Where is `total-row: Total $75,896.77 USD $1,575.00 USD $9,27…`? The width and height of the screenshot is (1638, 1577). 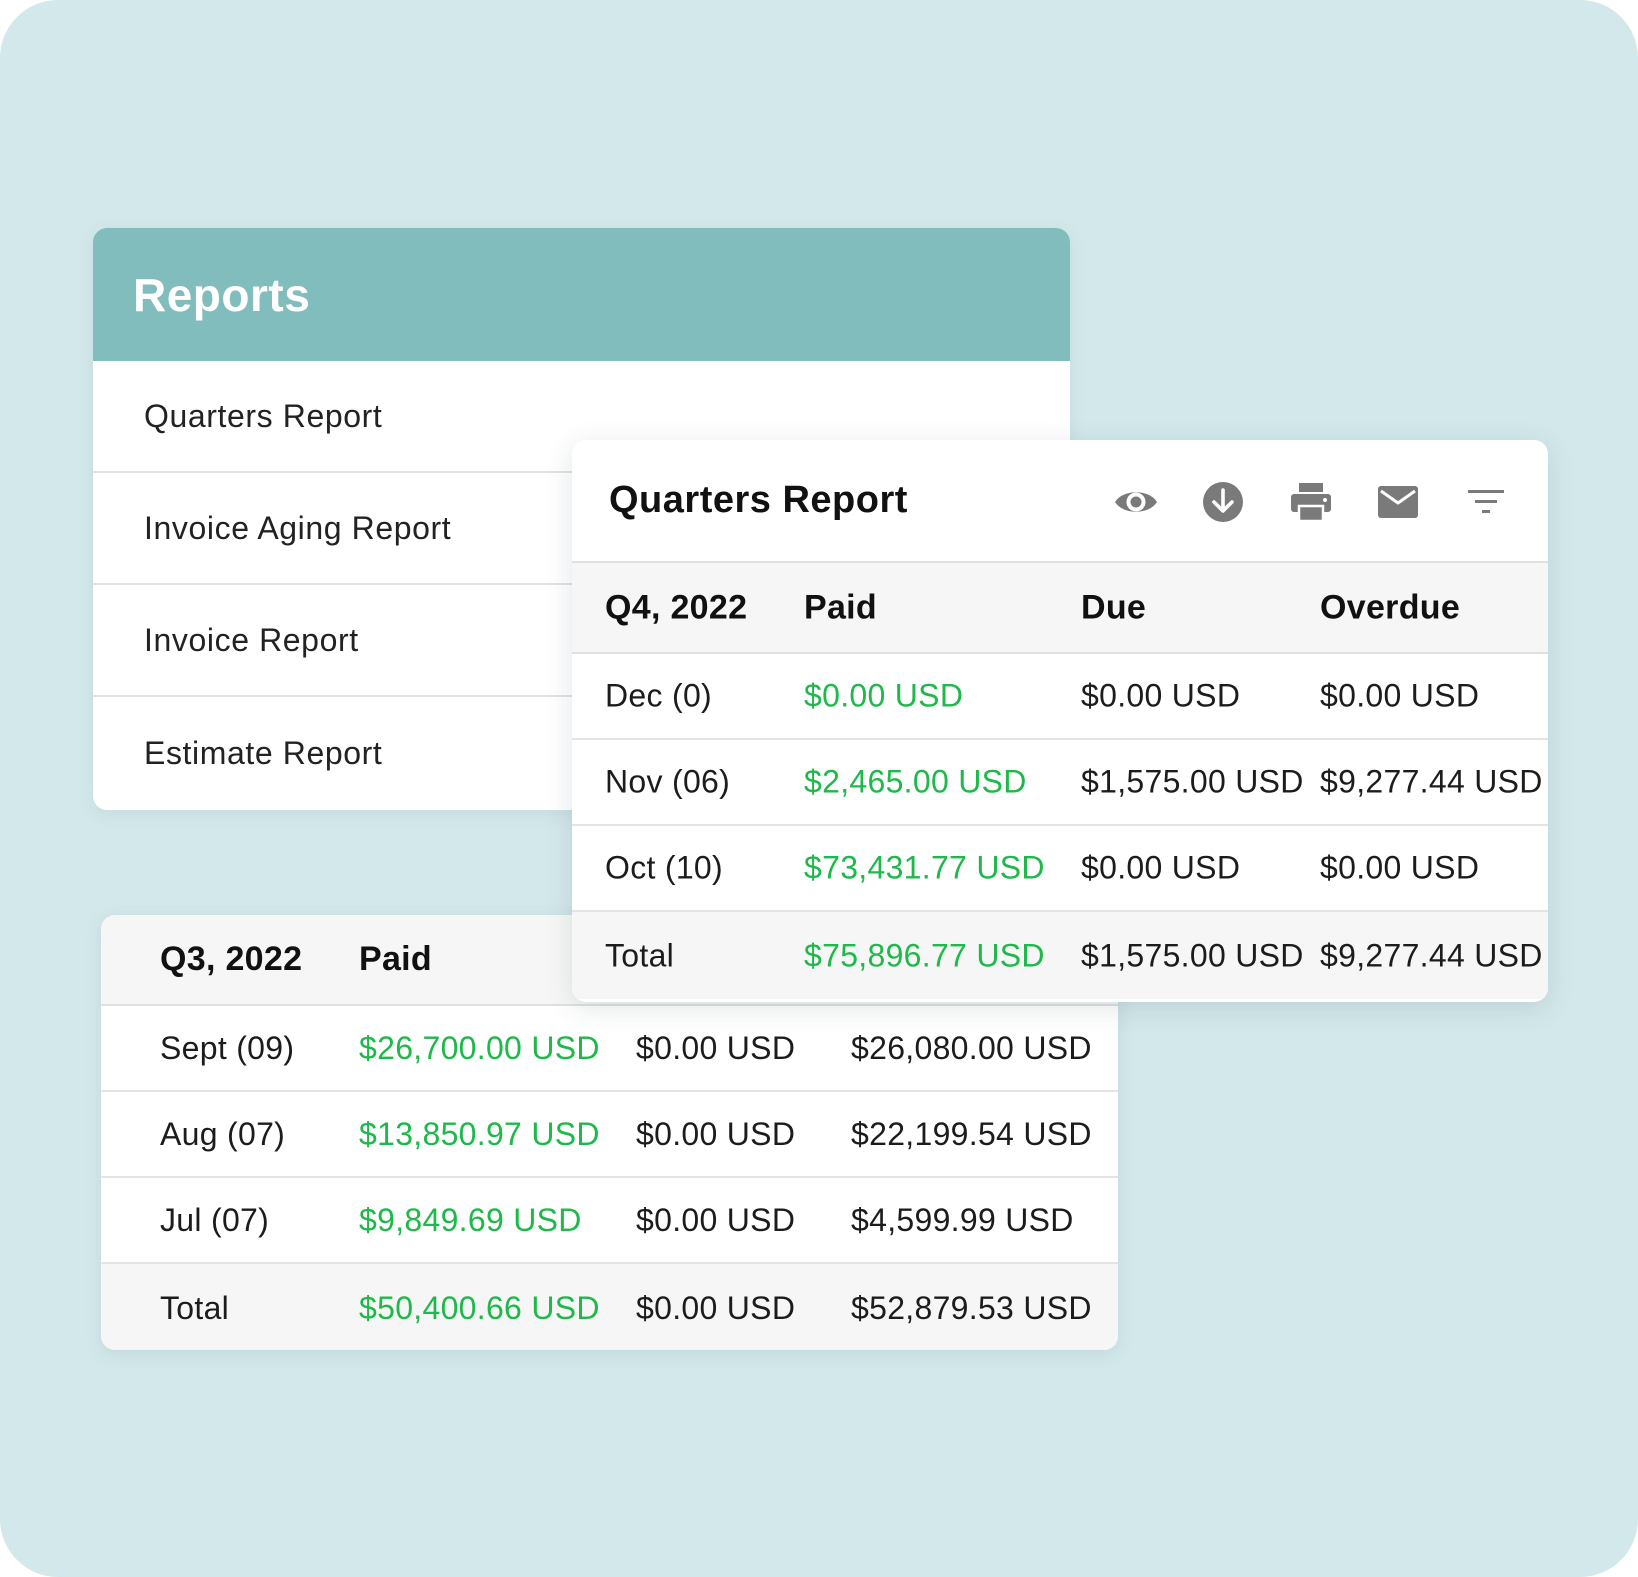 total-row: Total $75,896.77 USD $1,575.00 USD $9,27… is located at coordinates (1060, 955).